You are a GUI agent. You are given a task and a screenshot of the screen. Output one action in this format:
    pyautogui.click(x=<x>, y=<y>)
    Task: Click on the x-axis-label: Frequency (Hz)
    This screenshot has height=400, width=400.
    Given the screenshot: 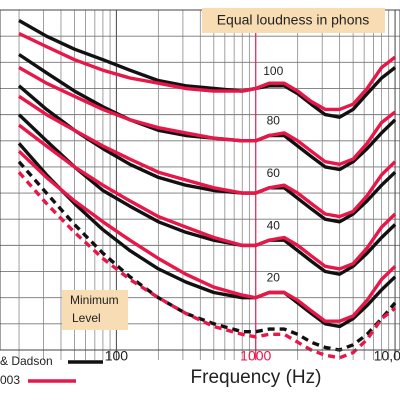 What is the action you would take?
    pyautogui.click(x=256, y=377)
    